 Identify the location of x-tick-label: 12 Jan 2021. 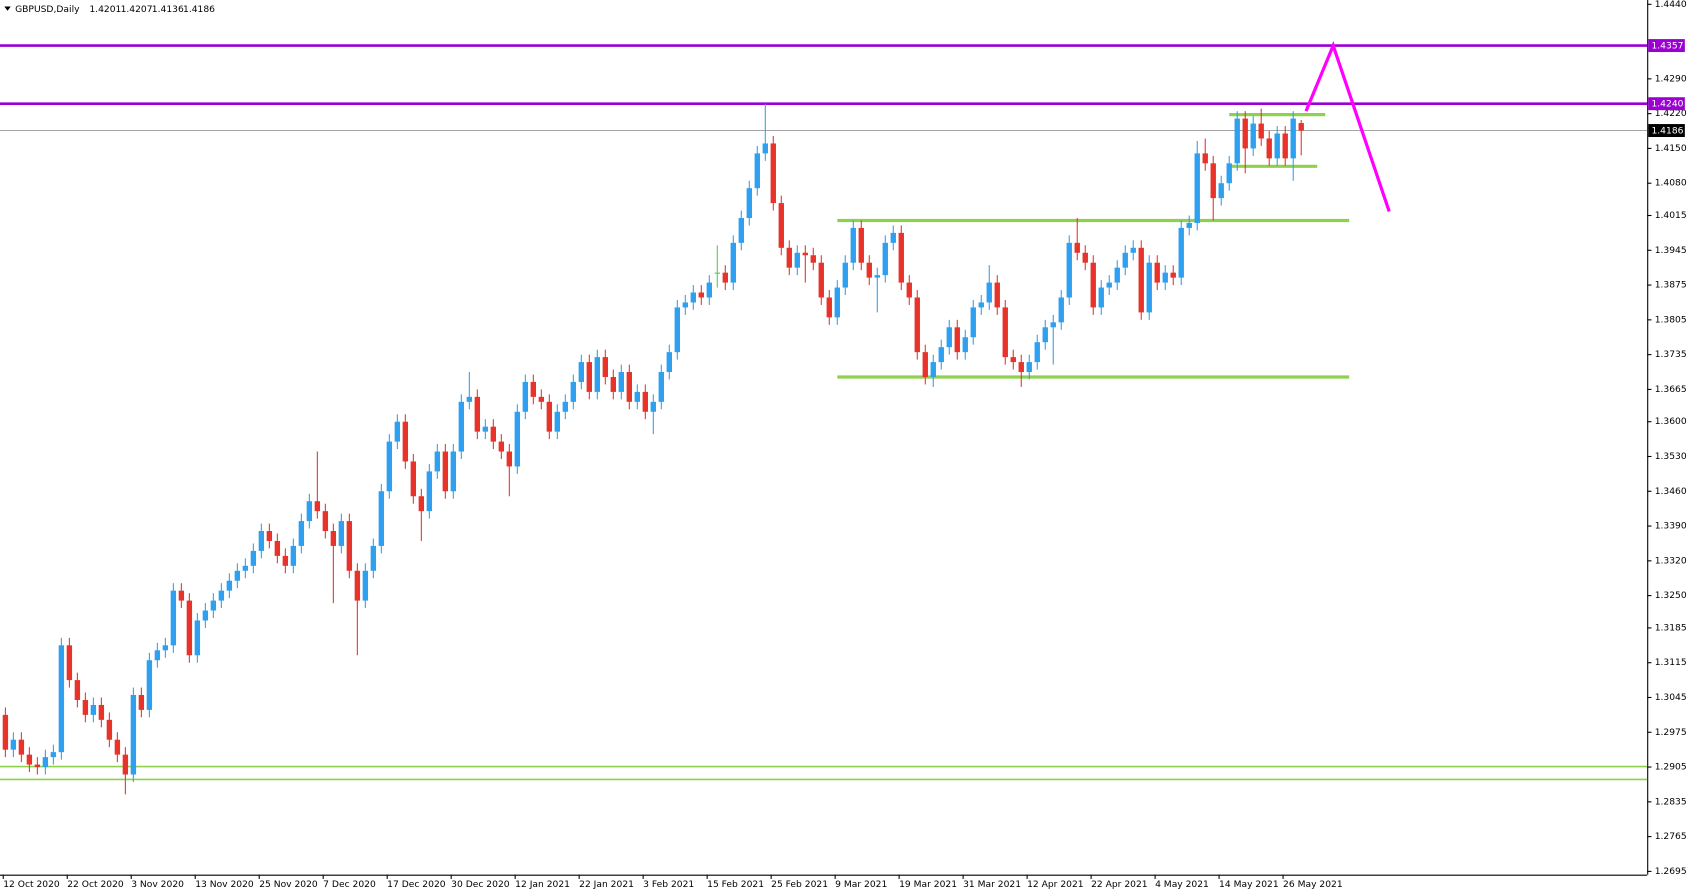
(542, 884).